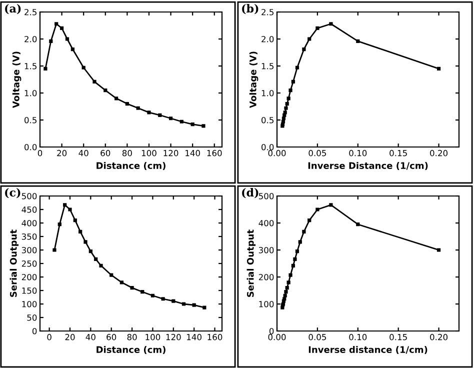 This screenshot has height=368, width=474. What do you see at coordinates (12, 193) in the screenshot?
I see `text: (c)` at bounding box center [12, 193].